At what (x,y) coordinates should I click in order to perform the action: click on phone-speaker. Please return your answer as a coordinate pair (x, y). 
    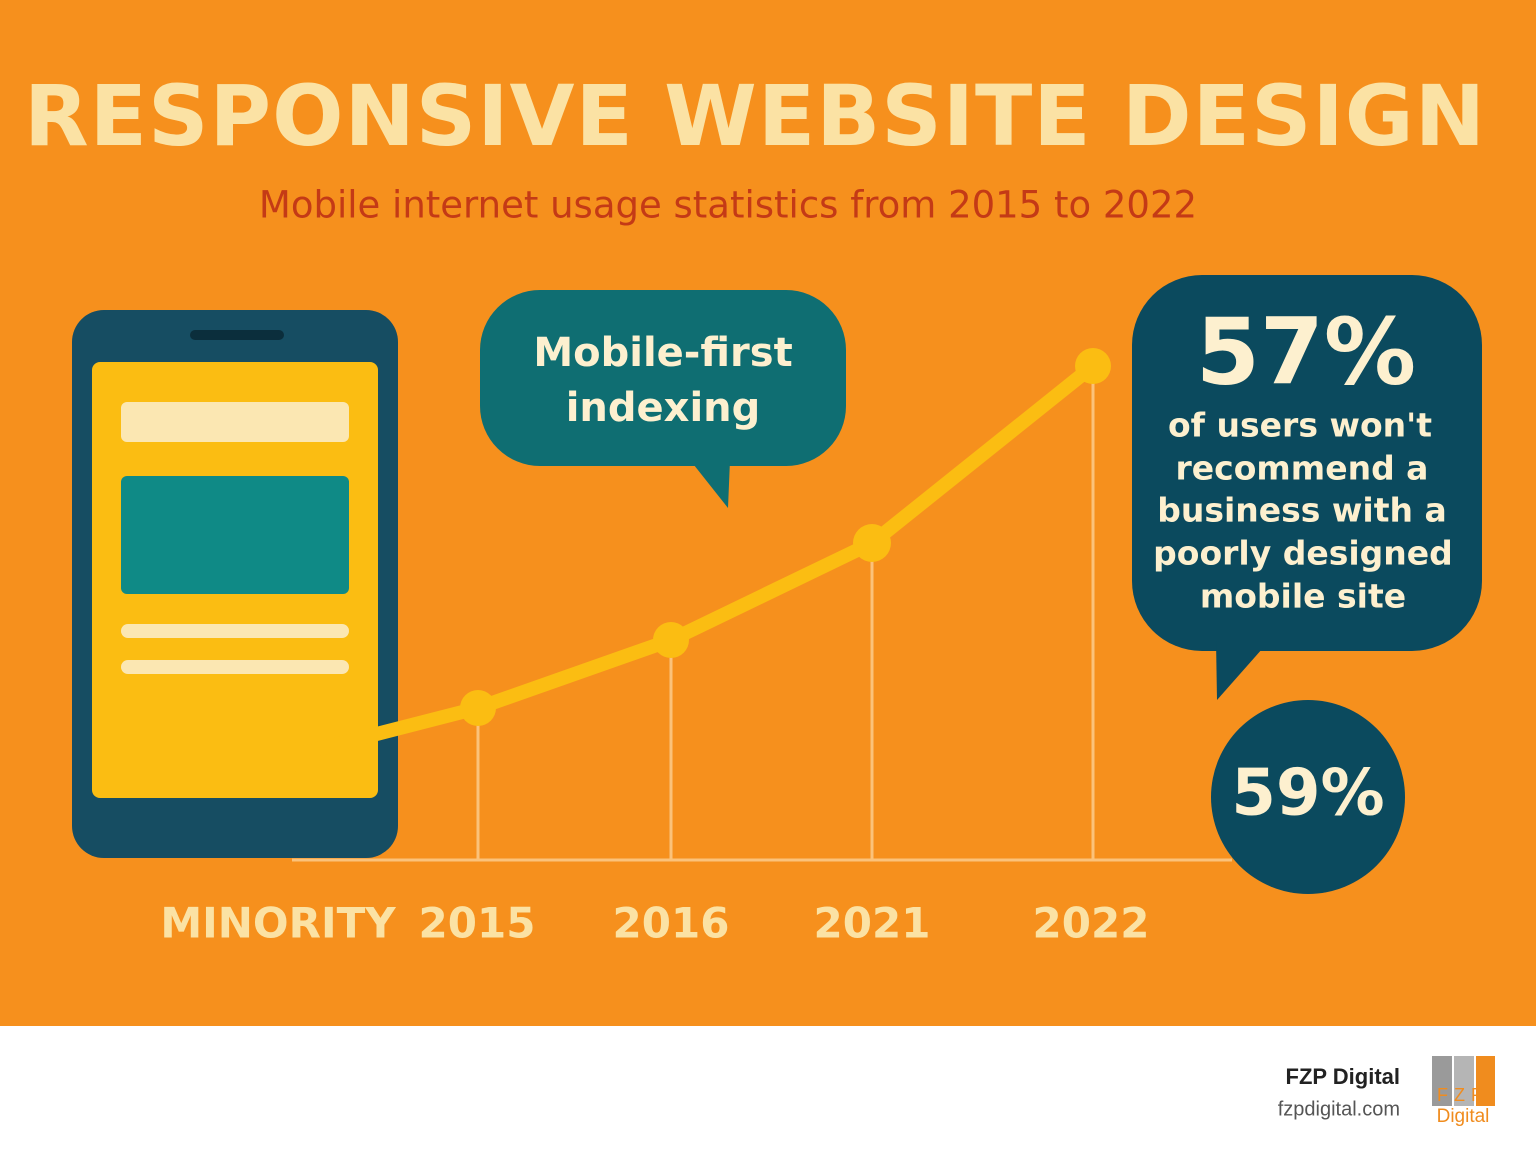
    Looking at the image, I should click on (237, 335).